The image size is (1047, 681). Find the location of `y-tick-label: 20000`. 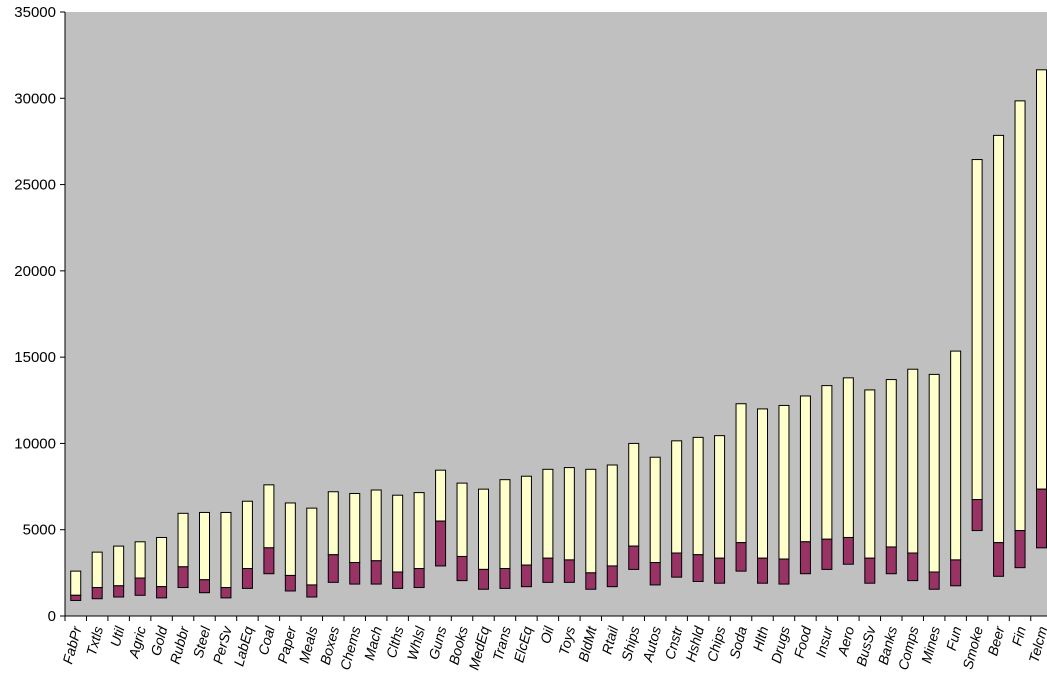

y-tick-label: 20000 is located at coordinates (35, 271).